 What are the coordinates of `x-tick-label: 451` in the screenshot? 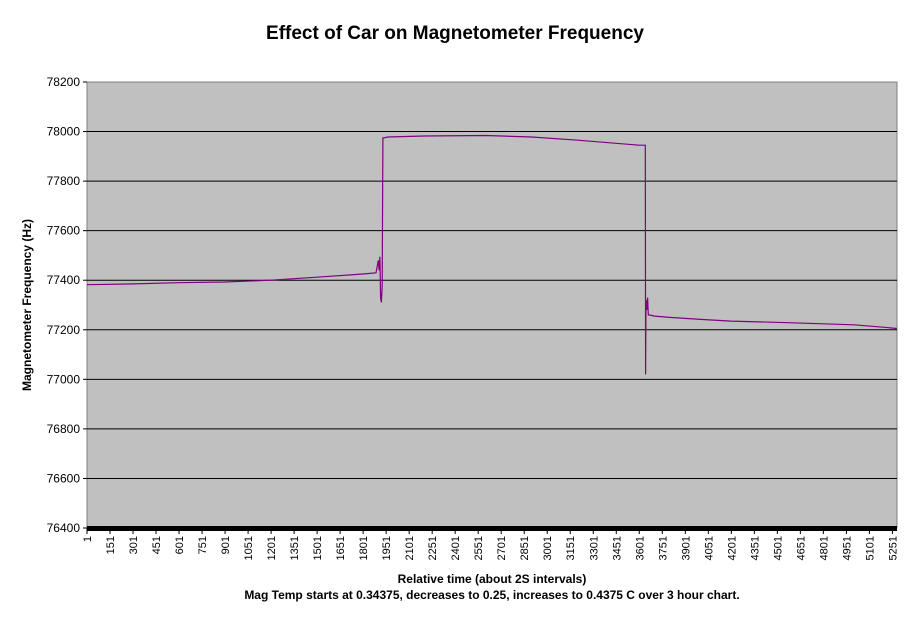 It's located at (157, 545).